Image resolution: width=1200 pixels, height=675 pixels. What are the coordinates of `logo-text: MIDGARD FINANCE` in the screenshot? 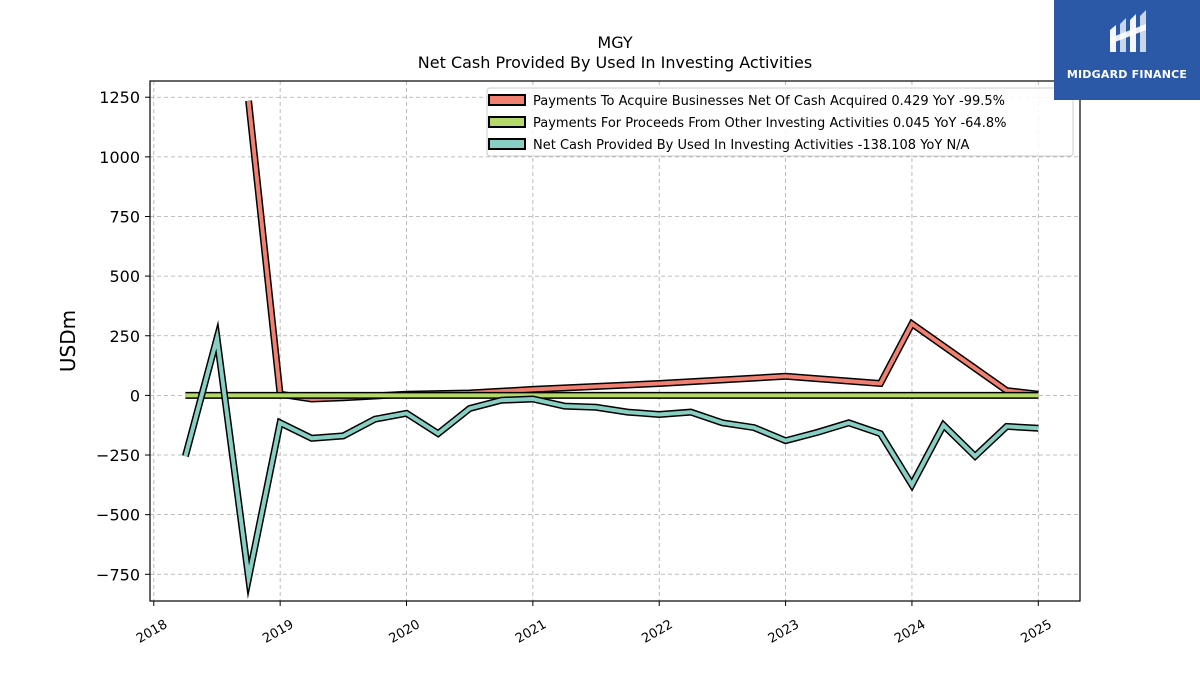 It's located at (1127, 74).